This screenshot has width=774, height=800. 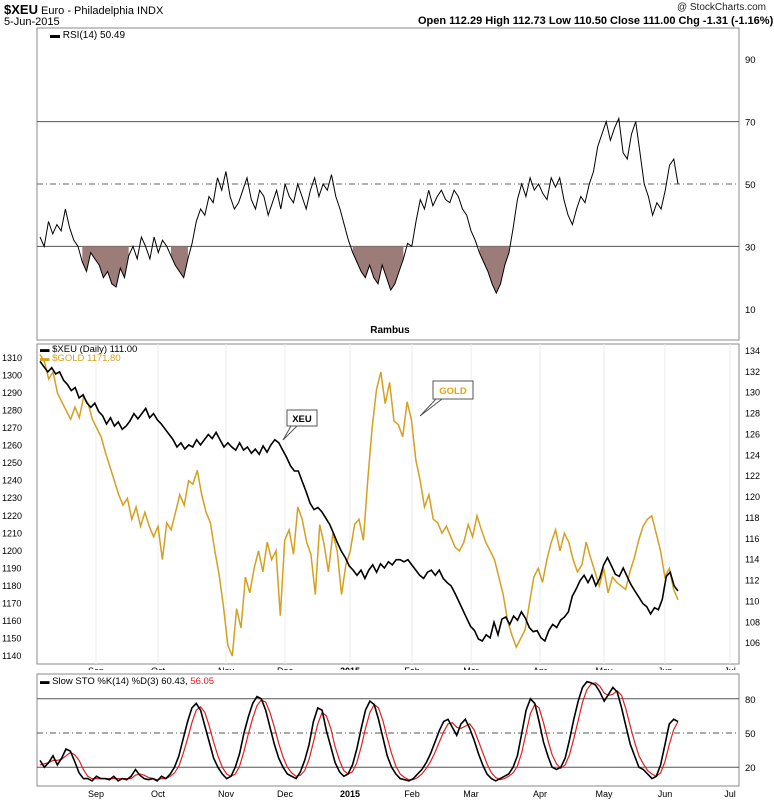 I want to click on price-left-ytick: 1230, so click(x=12, y=498).